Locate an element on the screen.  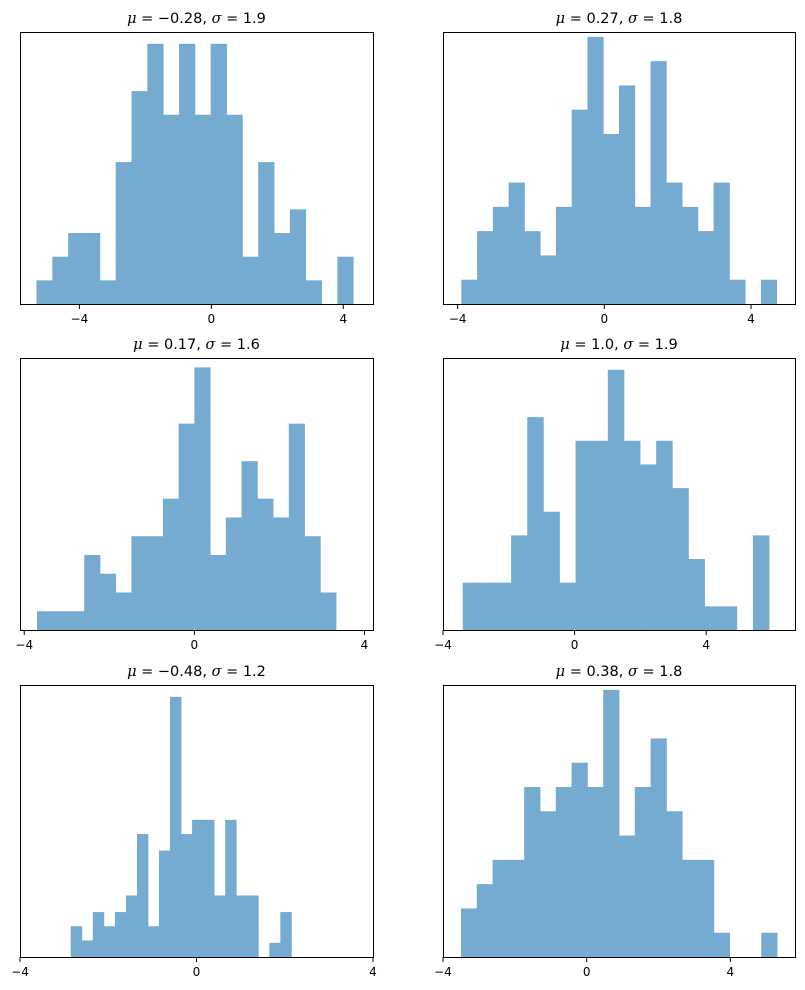
histogram-panel-6: −4 0 4 μ = 0.38, σ = 1.8 is located at coordinates (615, 821).